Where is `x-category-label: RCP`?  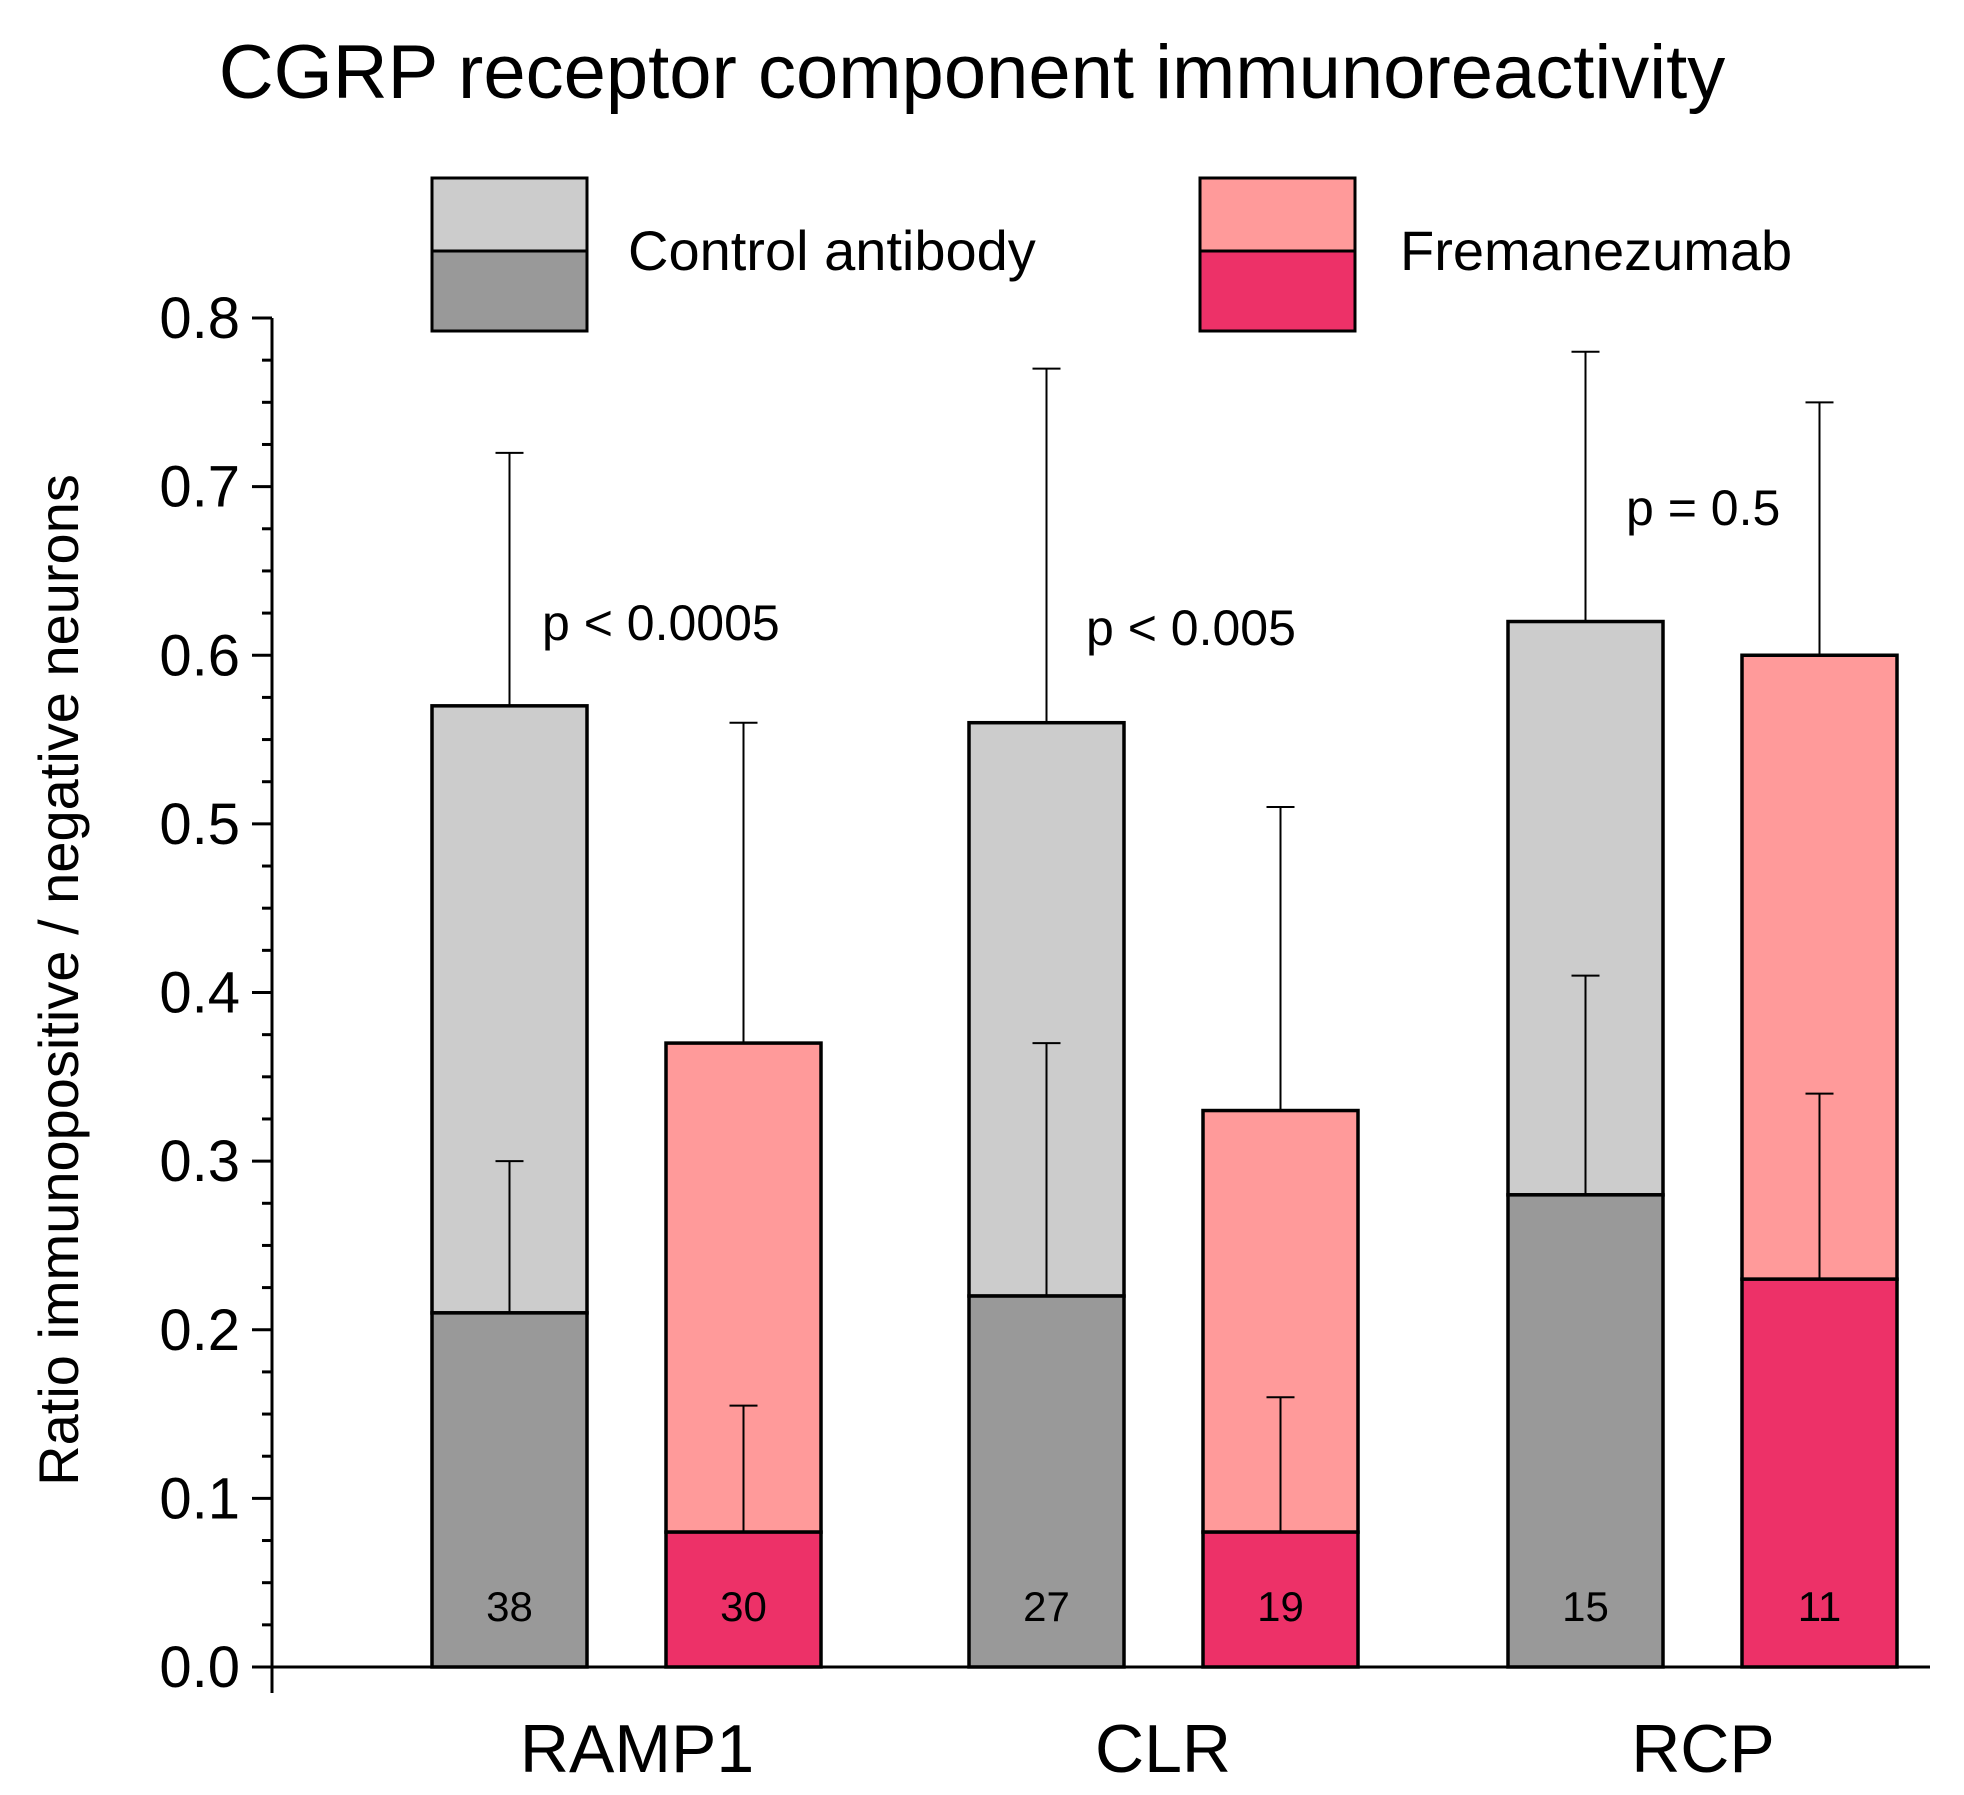
x-category-label: RCP is located at coordinates (1703, 1749).